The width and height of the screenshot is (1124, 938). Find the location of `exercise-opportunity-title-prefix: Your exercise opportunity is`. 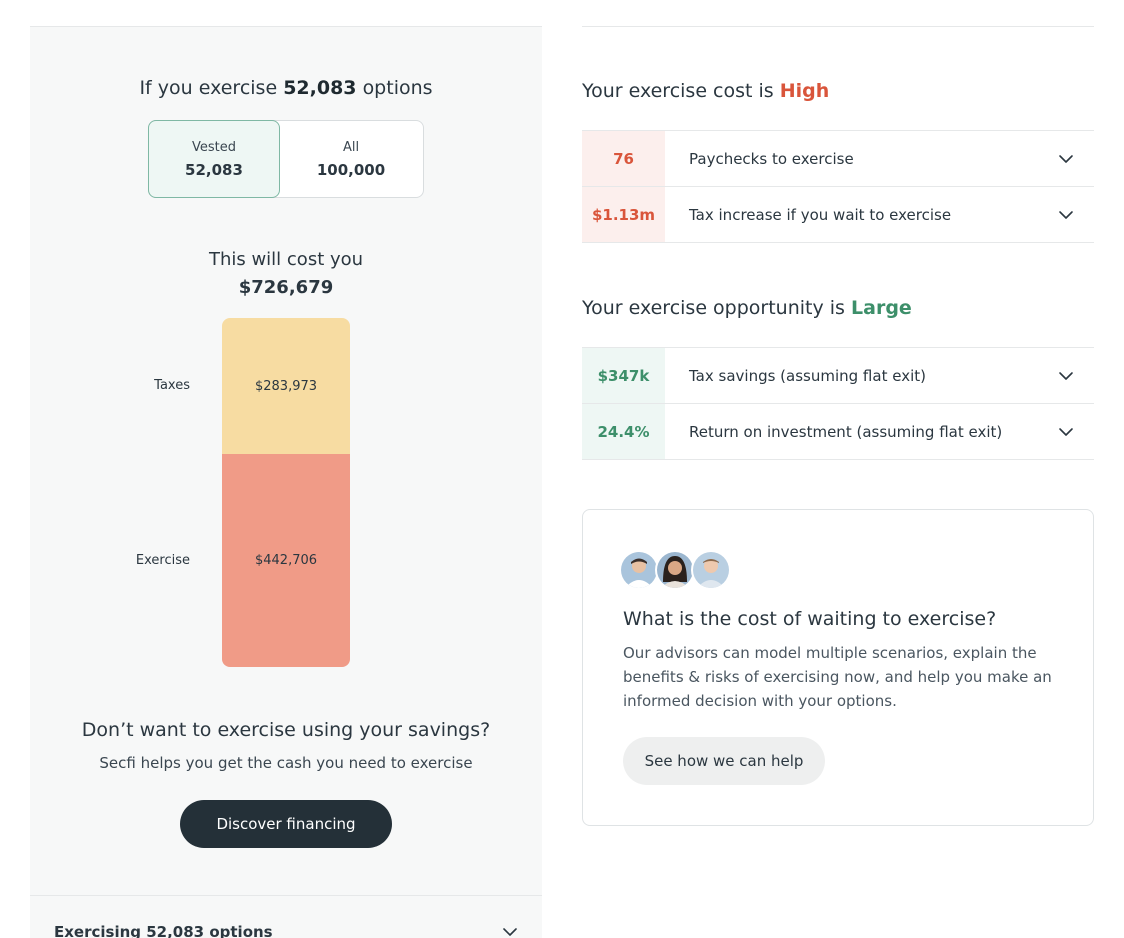

exercise-opportunity-title-prefix: Your exercise opportunity is is located at coordinates (713, 308).